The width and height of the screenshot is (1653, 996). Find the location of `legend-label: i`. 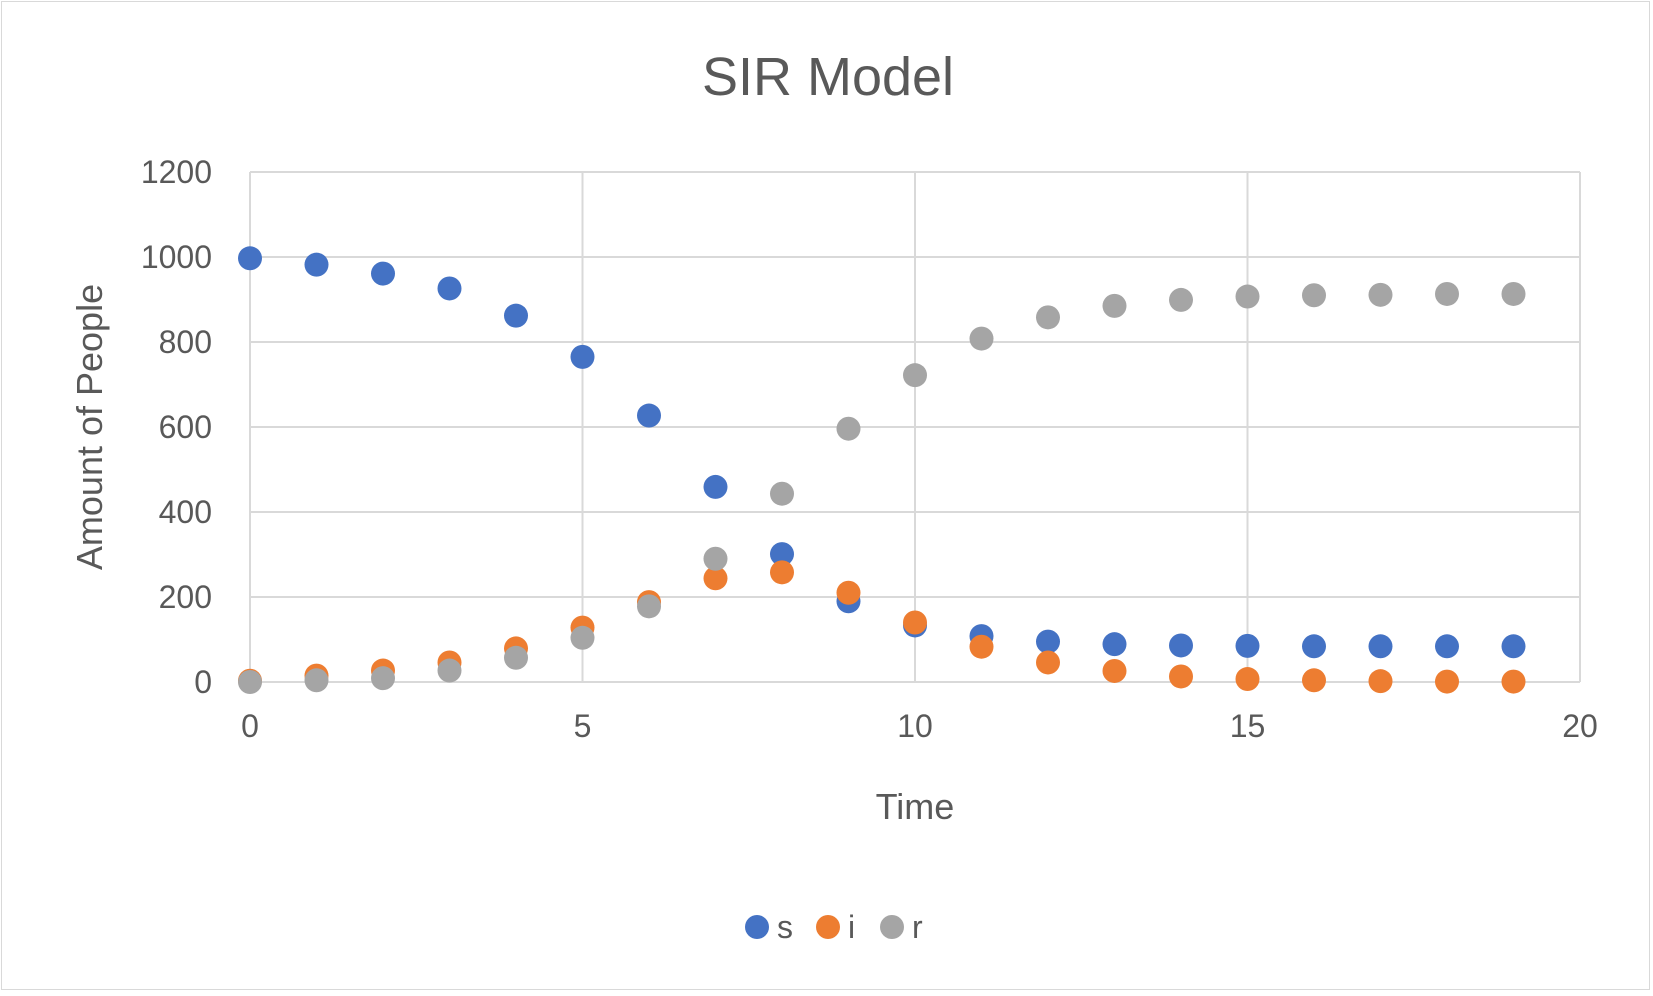

legend-label: i is located at coordinates (851, 927).